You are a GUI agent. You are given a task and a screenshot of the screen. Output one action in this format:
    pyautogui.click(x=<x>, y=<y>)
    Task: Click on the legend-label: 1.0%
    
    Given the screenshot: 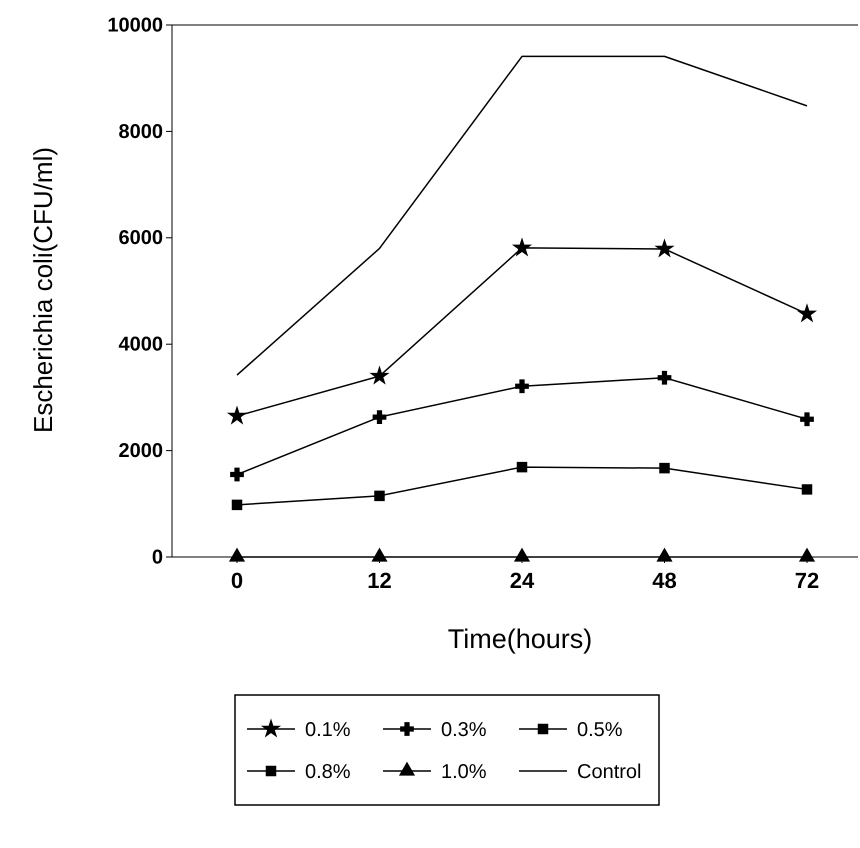 What is the action you would take?
    pyautogui.click(x=464, y=772)
    